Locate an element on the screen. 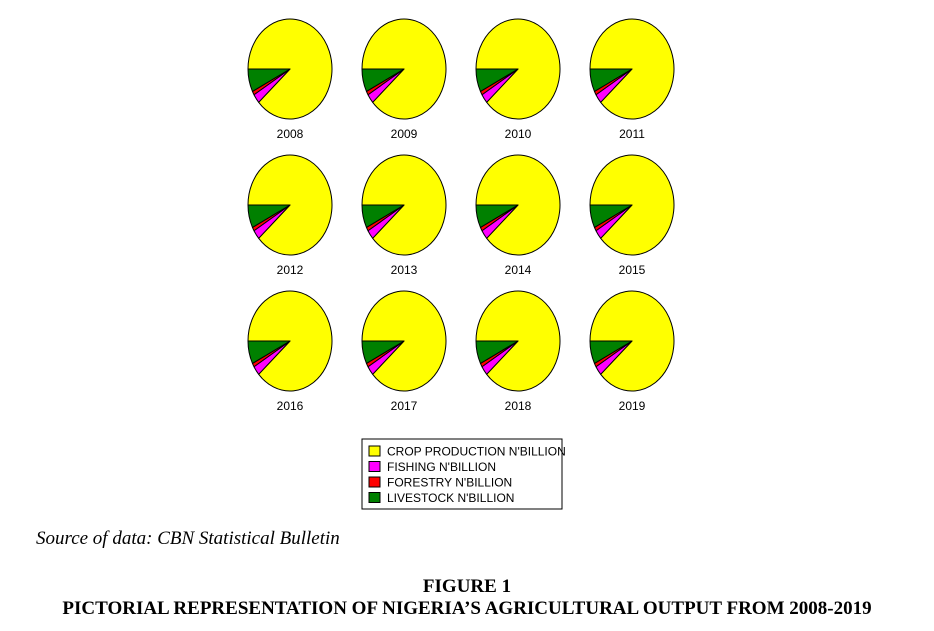  legend-label-livestock: LIVESTOCK N'BILLION is located at coordinates (450, 498).